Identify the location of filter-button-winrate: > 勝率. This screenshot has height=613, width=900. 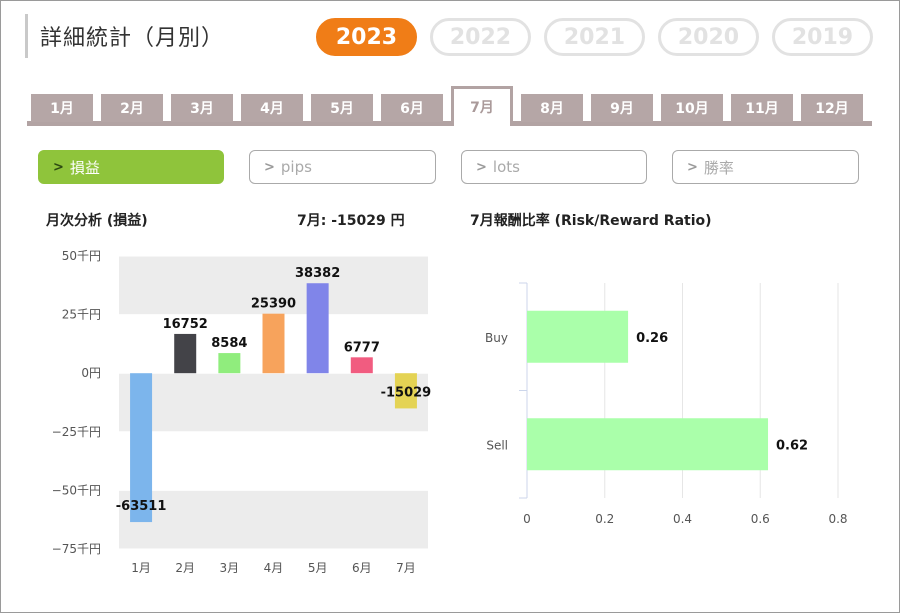
(765, 167).